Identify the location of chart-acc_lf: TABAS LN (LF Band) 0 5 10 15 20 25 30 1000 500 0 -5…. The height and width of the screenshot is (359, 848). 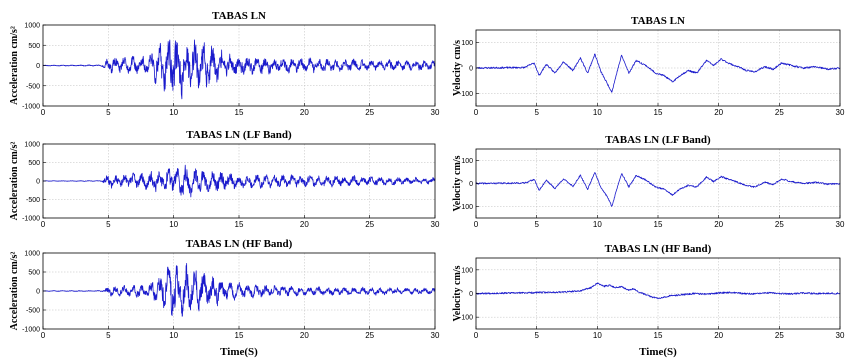
(224, 179).